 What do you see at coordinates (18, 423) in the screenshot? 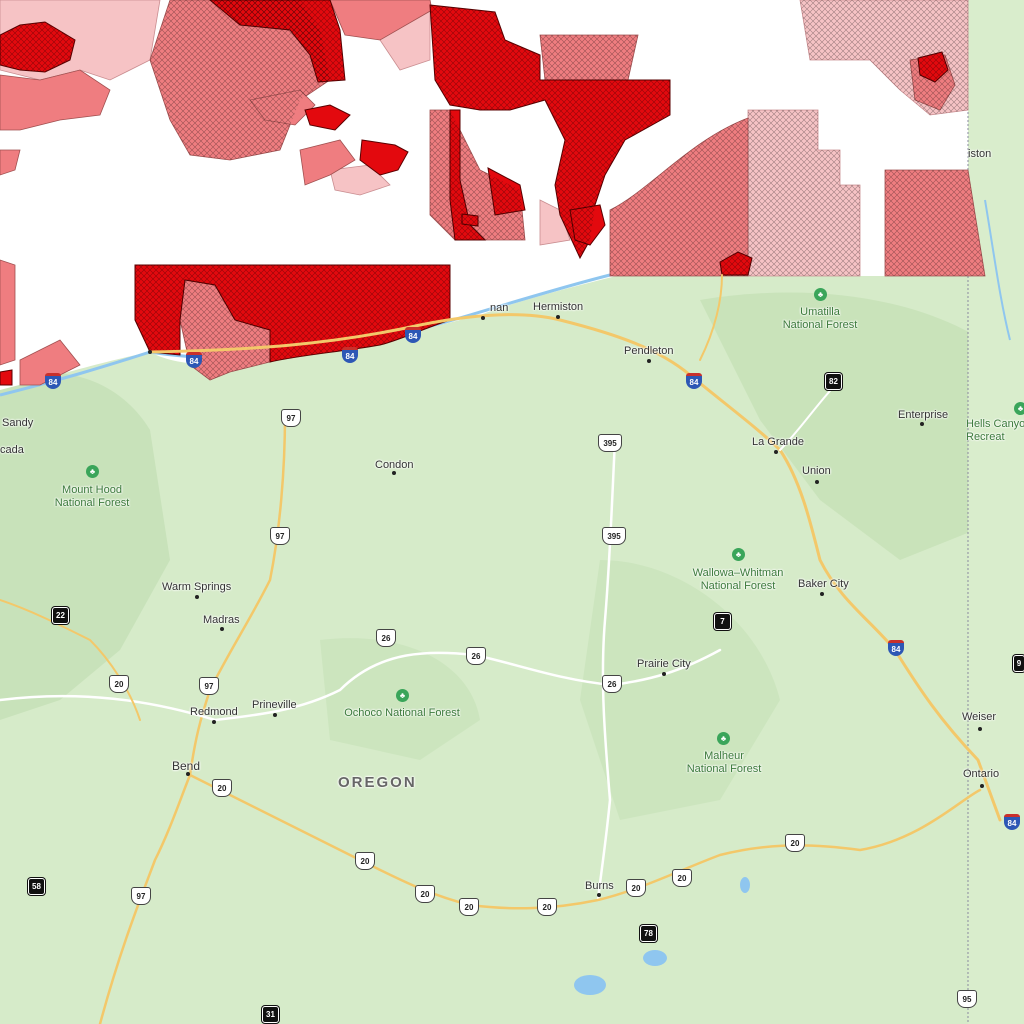
I see `city-label-sandy: Sandy` at bounding box center [18, 423].